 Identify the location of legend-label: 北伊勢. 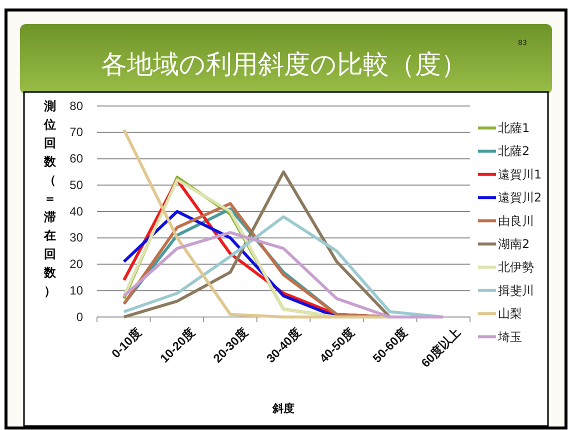
(516, 267).